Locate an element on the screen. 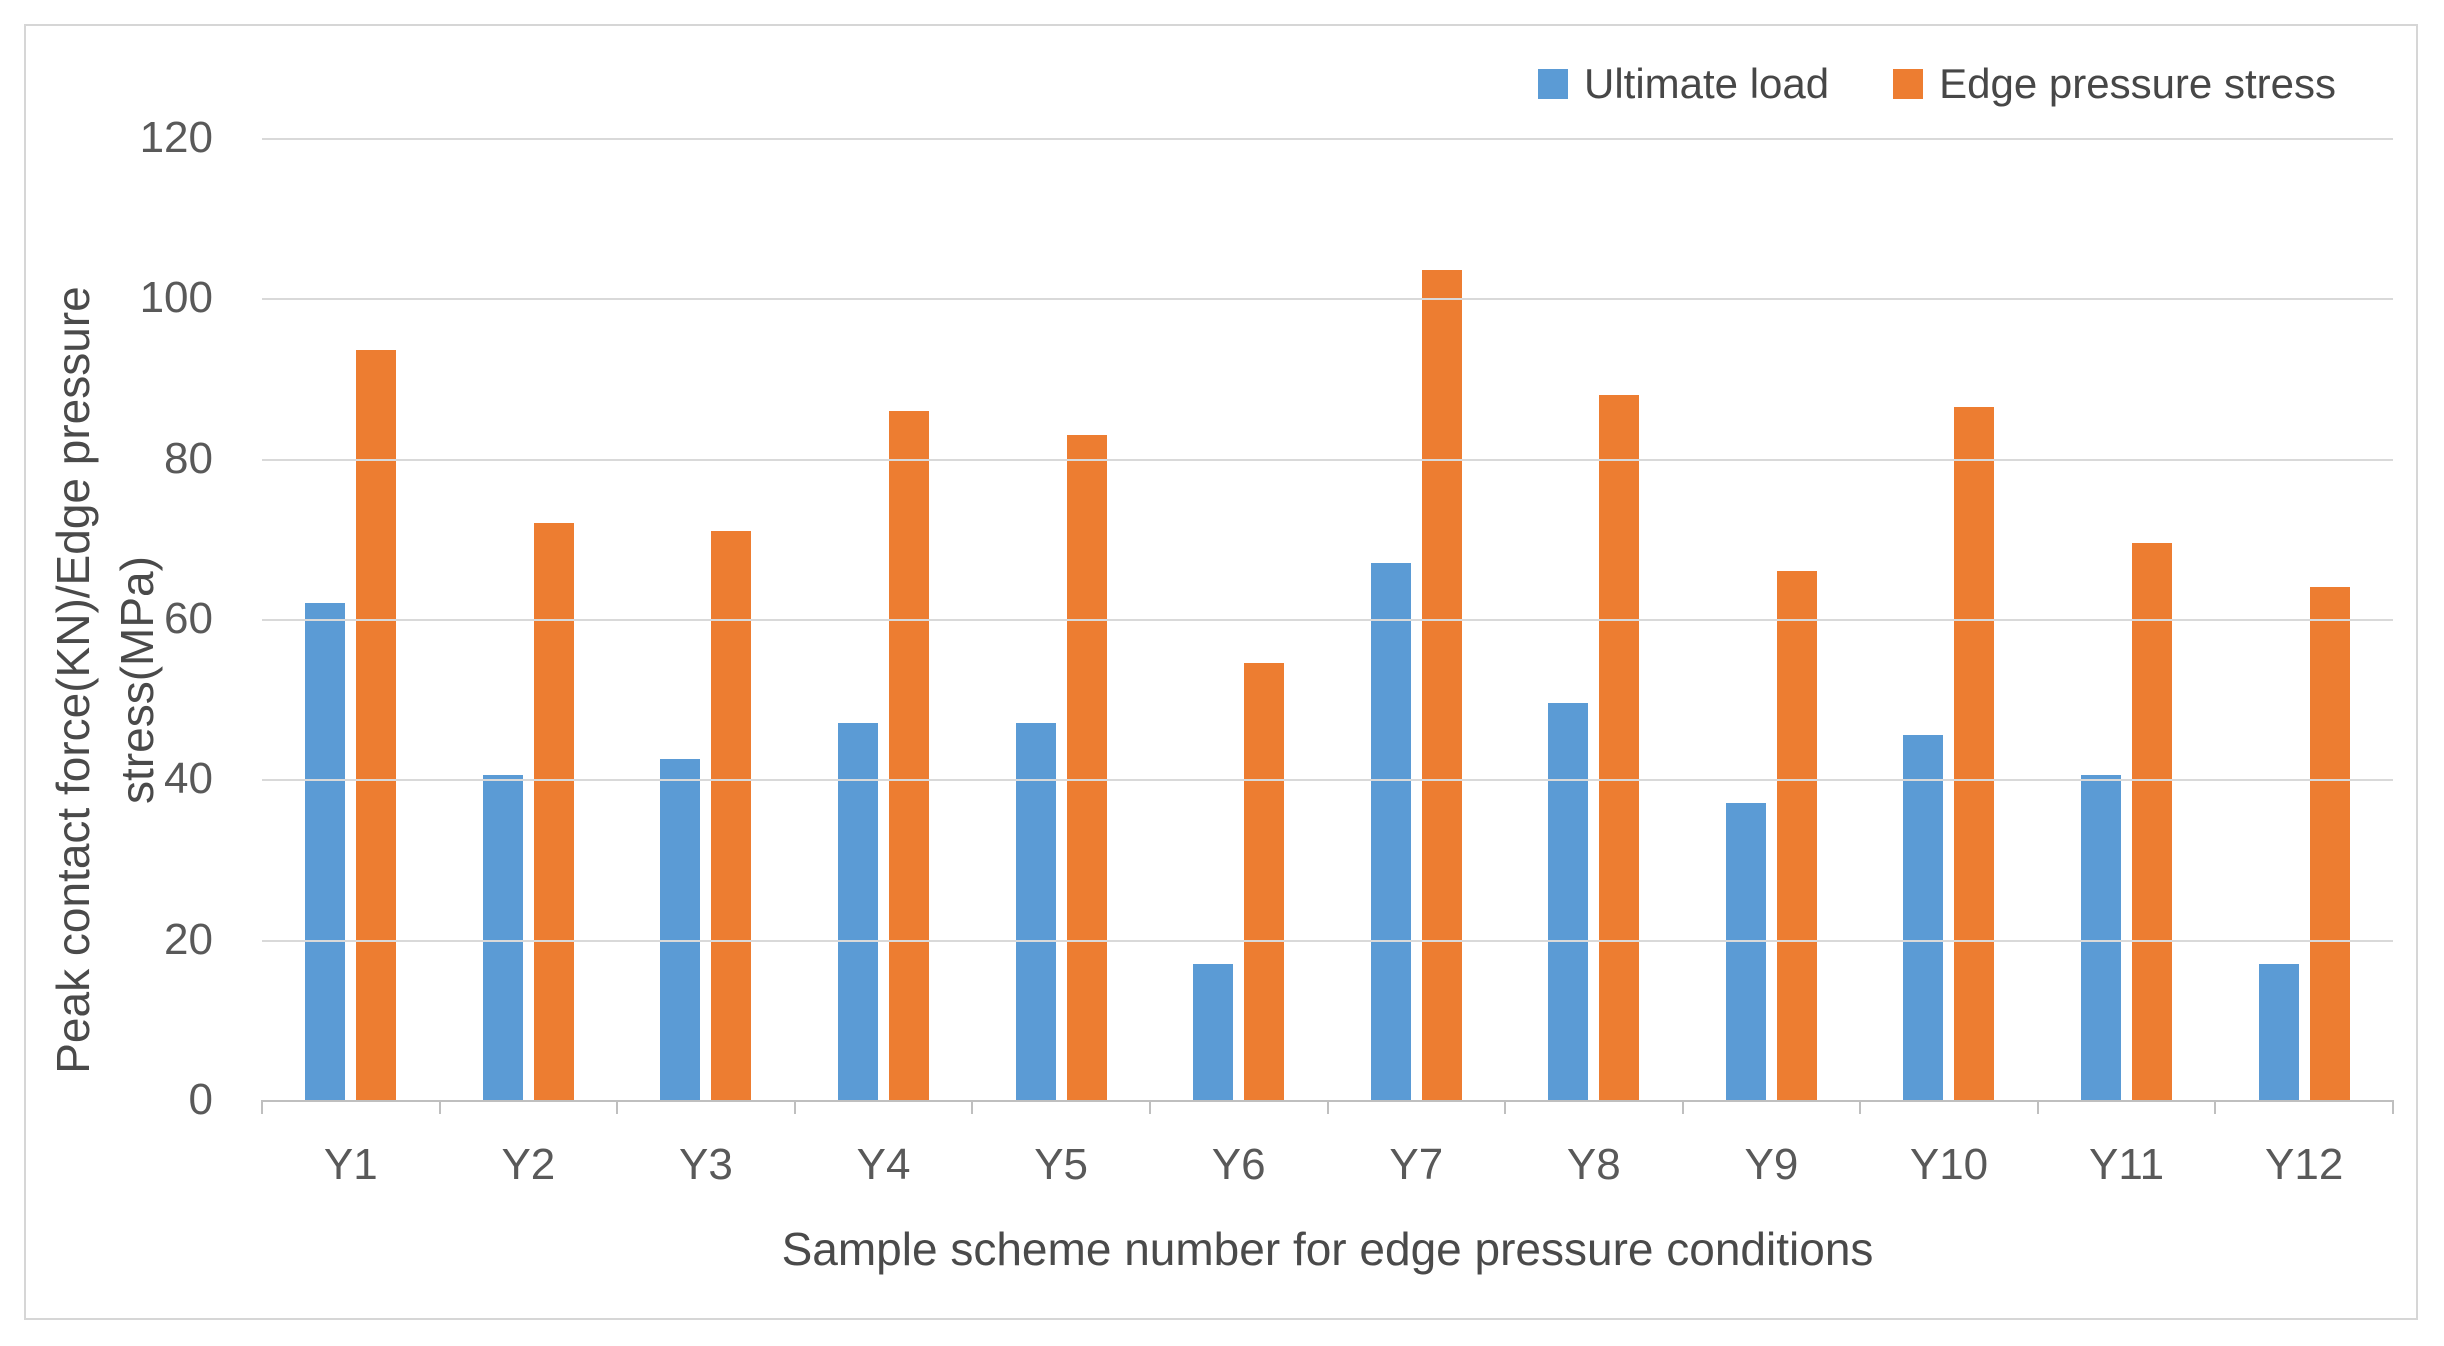  legend-swatch-orange-icon is located at coordinates (1908, 84).